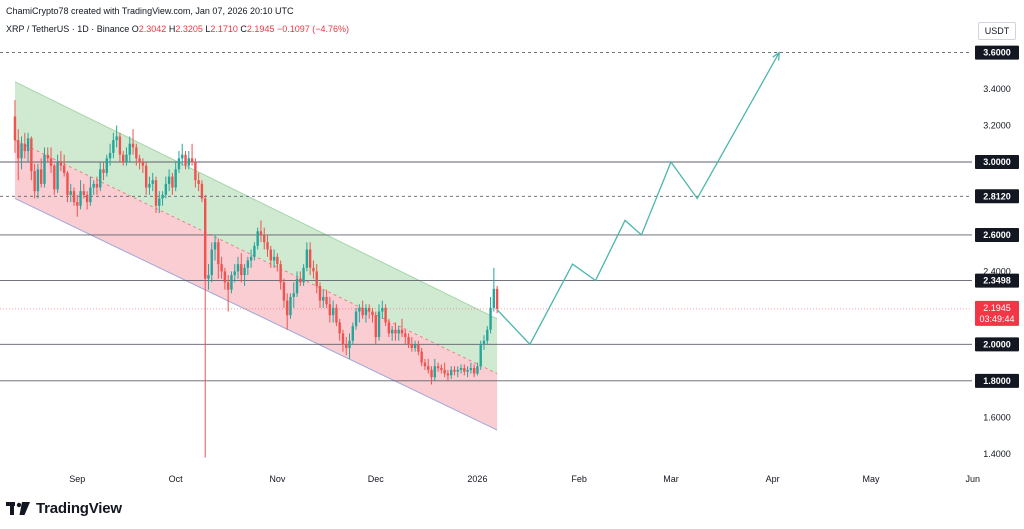  What do you see at coordinates (243, 29) in the screenshot?
I see `close-label: C` at bounding box center [243, 29].